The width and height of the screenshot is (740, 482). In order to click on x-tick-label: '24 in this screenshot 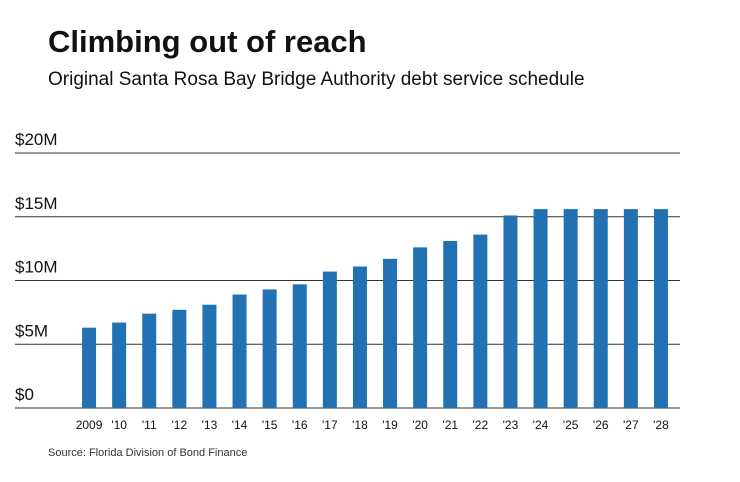, I will do `click(541, 425)`.